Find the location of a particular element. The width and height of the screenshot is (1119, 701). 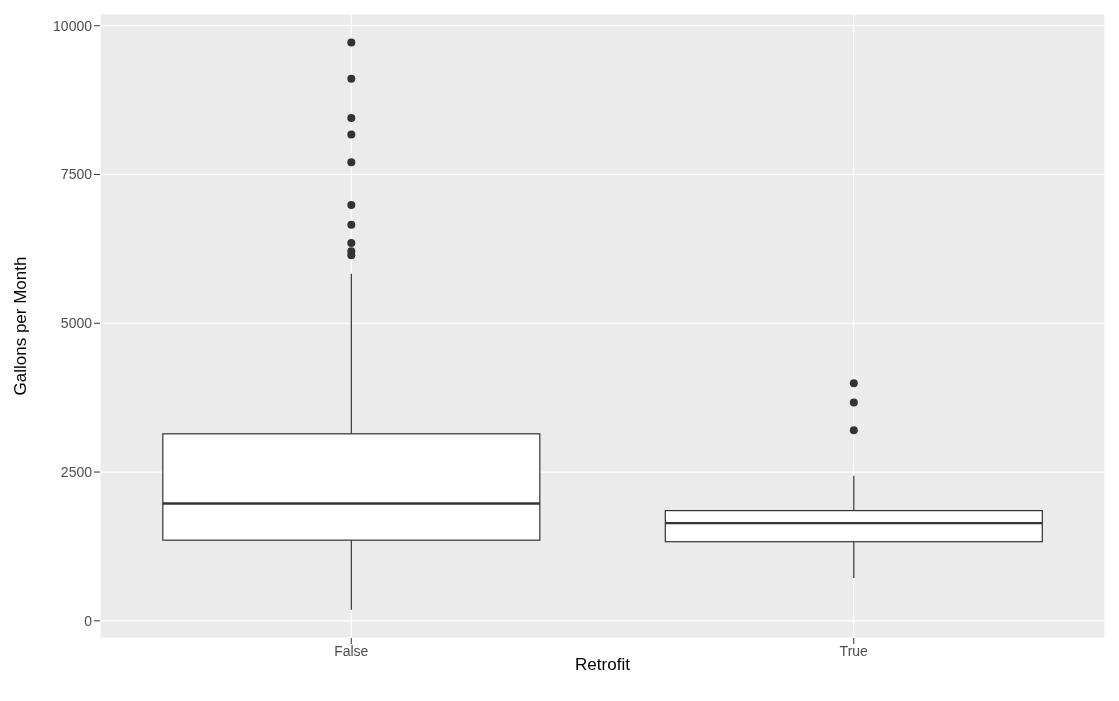

y-tick-label: 7500 is located at coordinates (76, 174).